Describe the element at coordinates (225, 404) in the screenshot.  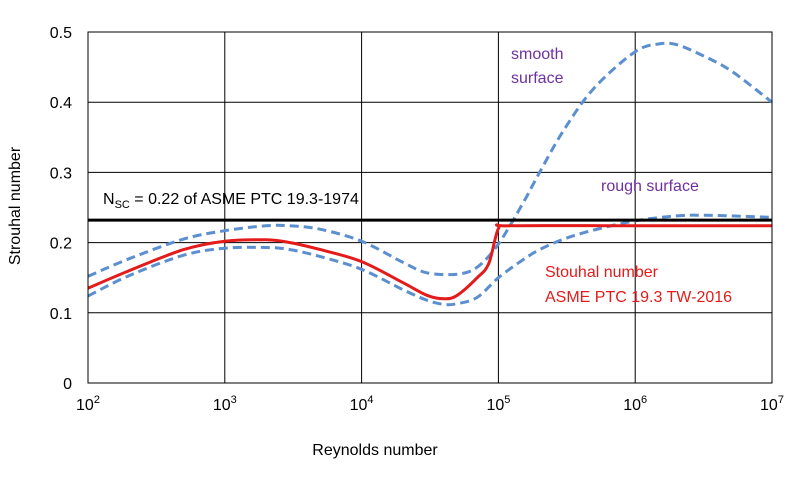
I see `x-tick-label: 10³` at that location.